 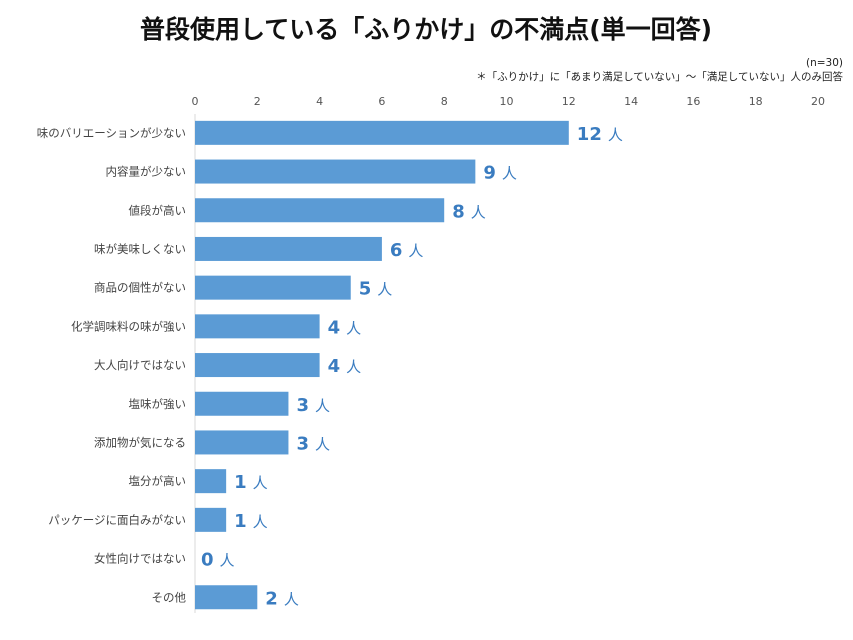 I want to click on data-label-value: 12, so click(x=589, y=134).